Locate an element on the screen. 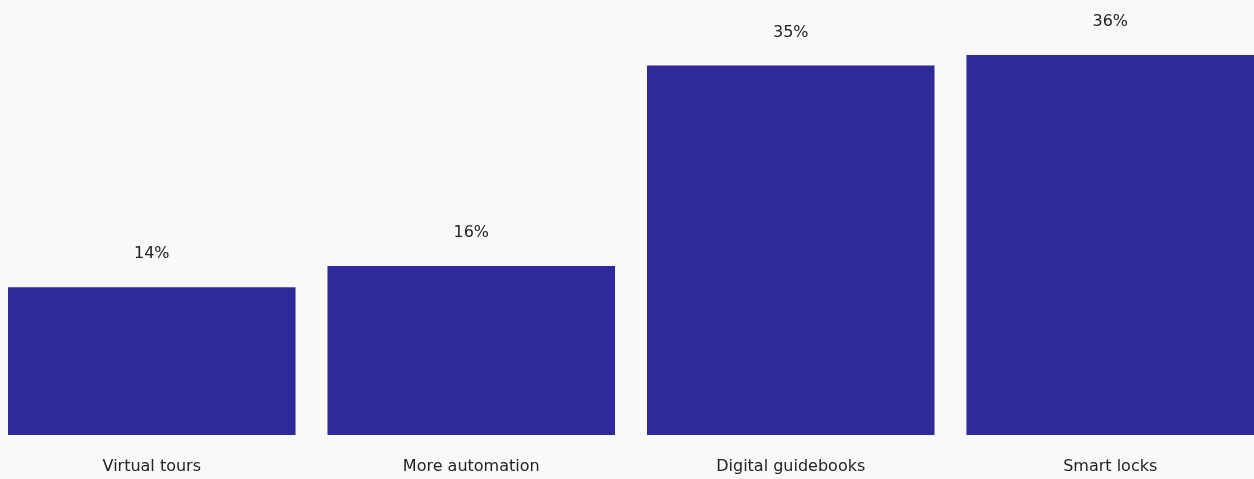 This screenshot has width=1254, height=479. x-tick-label: More automation is located at coordinates (471, 465).